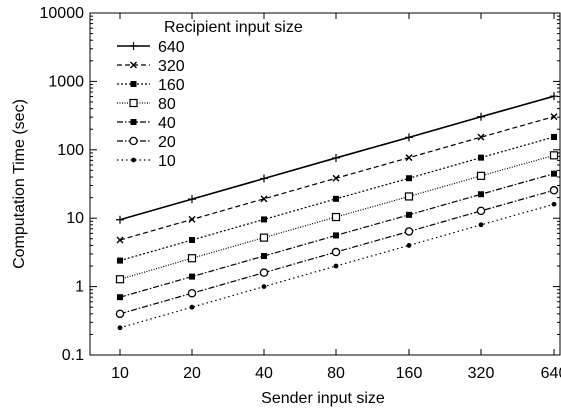 The width and height of the screenshot is (561, 411). What do you see at coordinates (73, 355) in the screenshot?
I see `y-tick-label: 0.1` at bounding box center [73, 355].